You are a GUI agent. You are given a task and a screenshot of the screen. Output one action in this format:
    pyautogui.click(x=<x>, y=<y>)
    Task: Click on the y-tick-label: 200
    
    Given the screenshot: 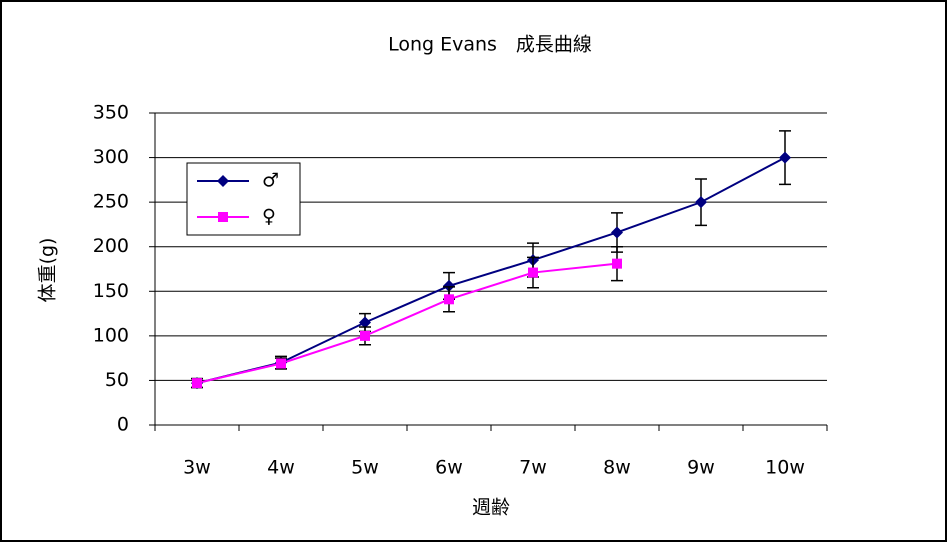 What is the action you would take?
    pyautogui.click(x=111, y=246)
    